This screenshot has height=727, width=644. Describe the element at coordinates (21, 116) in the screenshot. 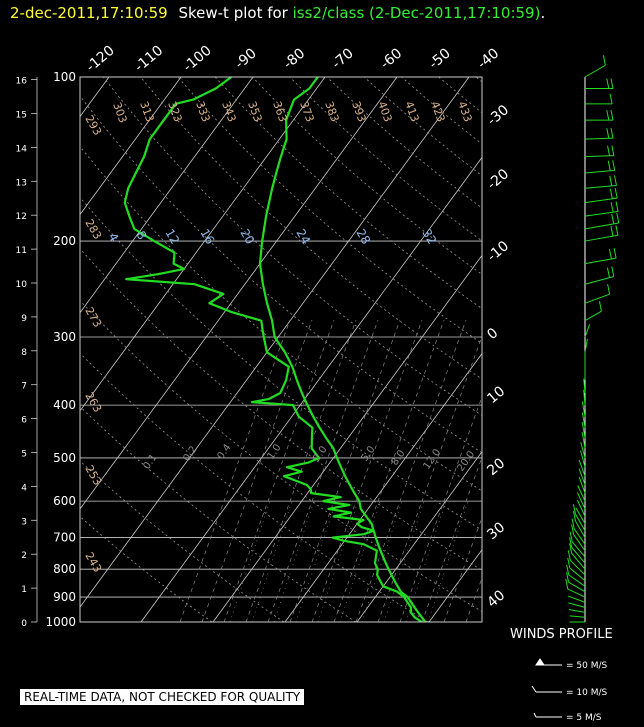

I see `height-label: 15` at that location.